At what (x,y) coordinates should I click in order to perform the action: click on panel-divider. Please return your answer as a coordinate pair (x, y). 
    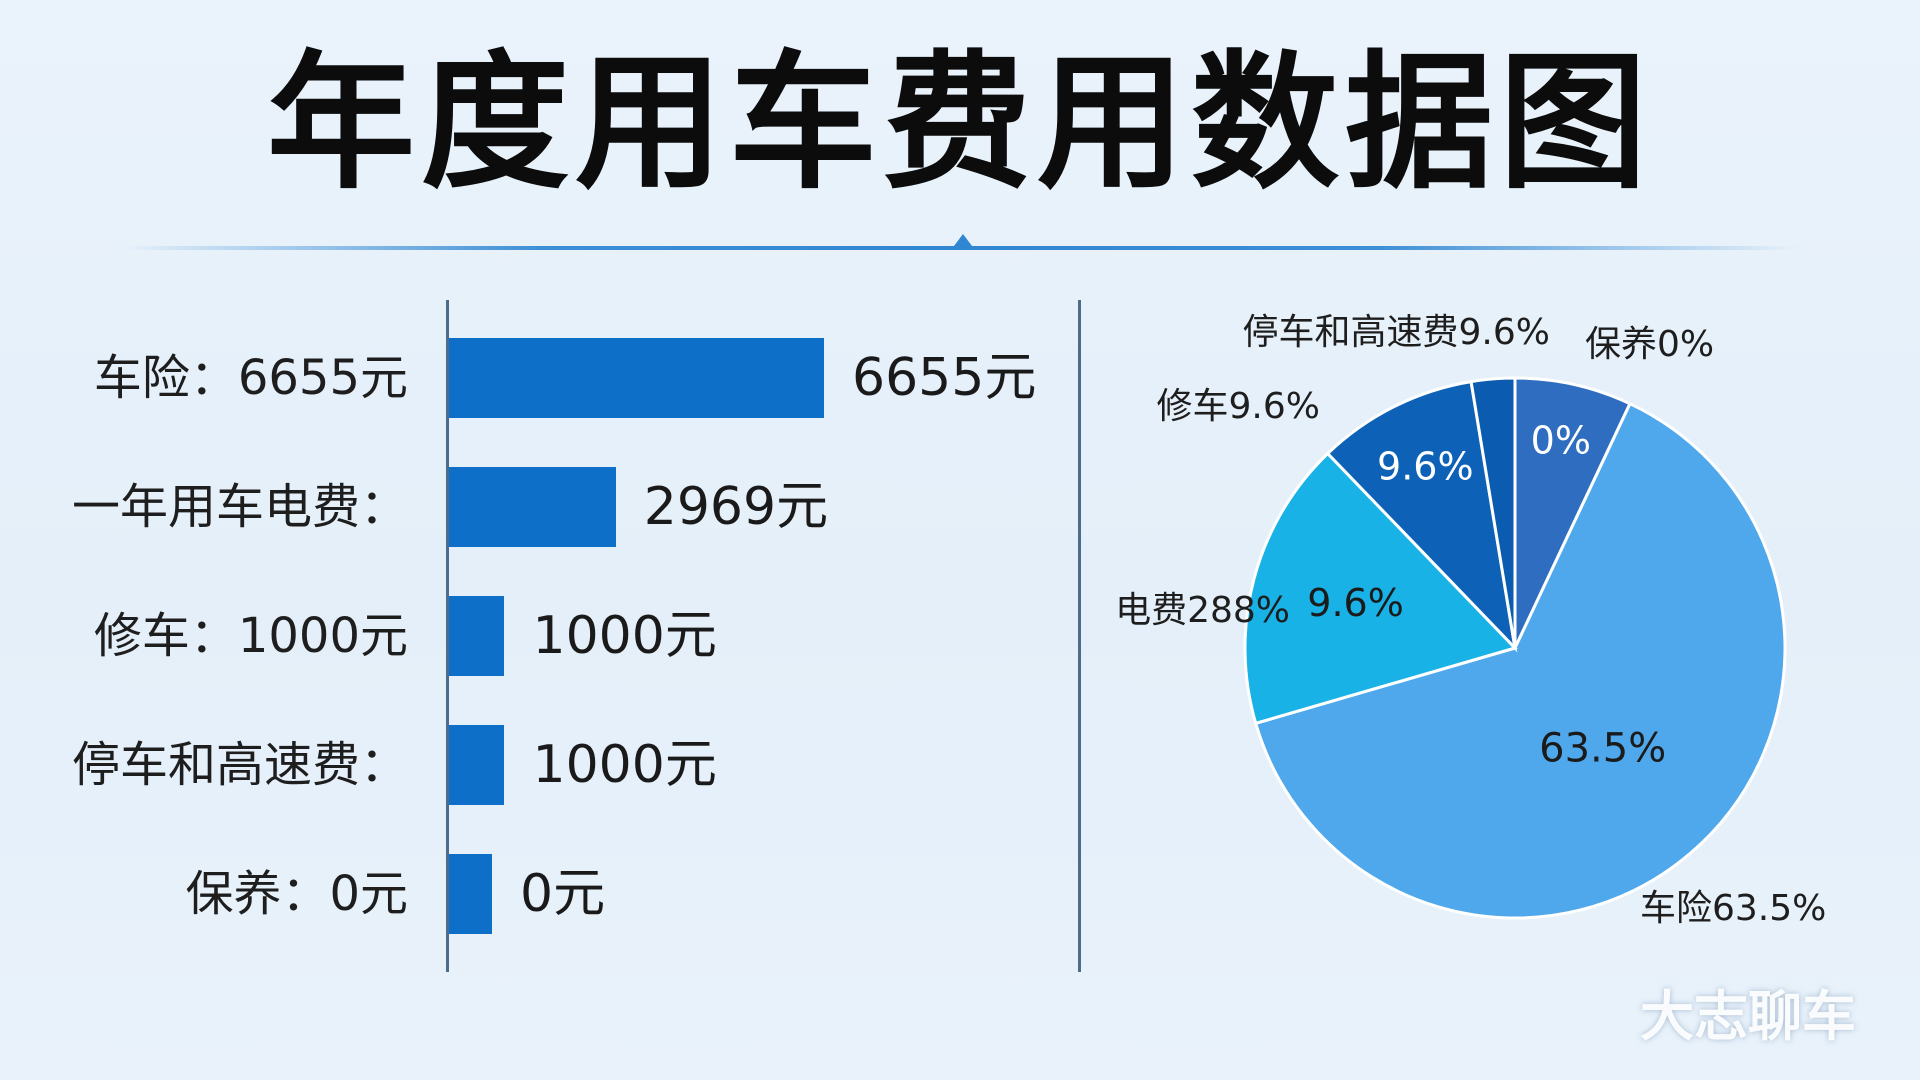
    Looking at the image, I should click on (1079, 636).